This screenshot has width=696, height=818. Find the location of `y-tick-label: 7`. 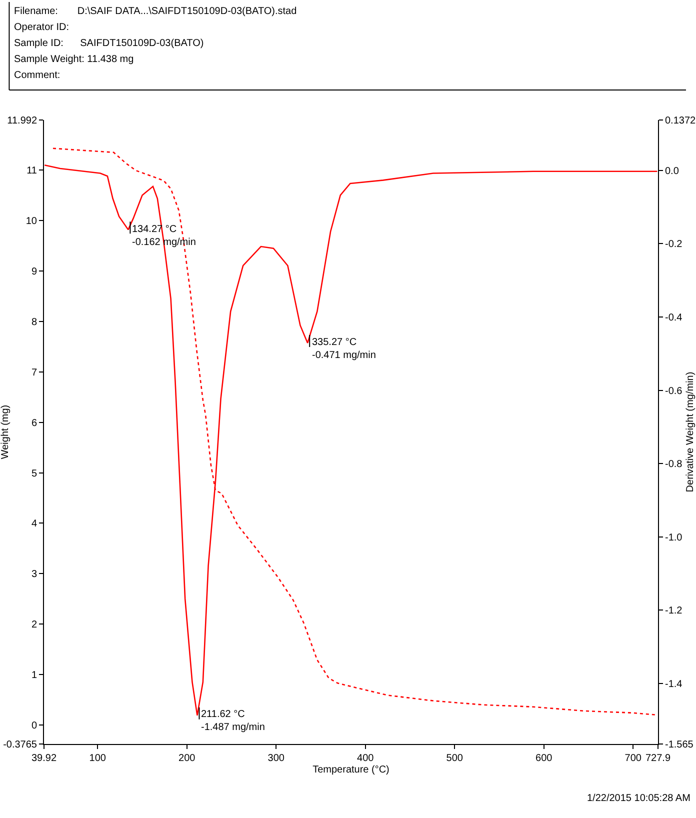

y-tick-label: 7 is located at coordinates (34, 372).